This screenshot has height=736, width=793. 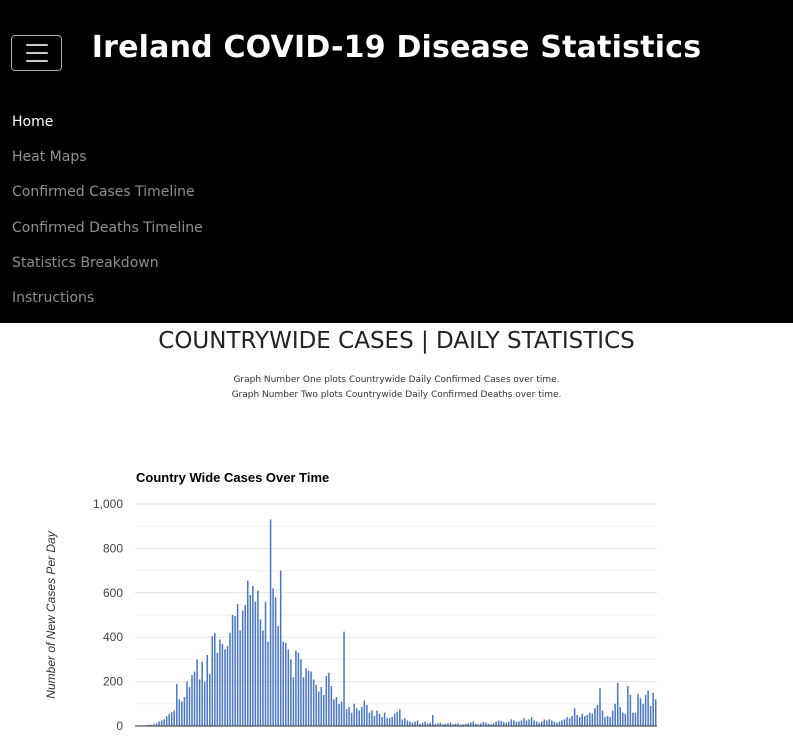 What do you see at coordinates (396, 341) in the screenshot?
I see `page-heading: COUNTRYWIDE CASES | DAILY STATISTICS` at bounding box center [396, 341].